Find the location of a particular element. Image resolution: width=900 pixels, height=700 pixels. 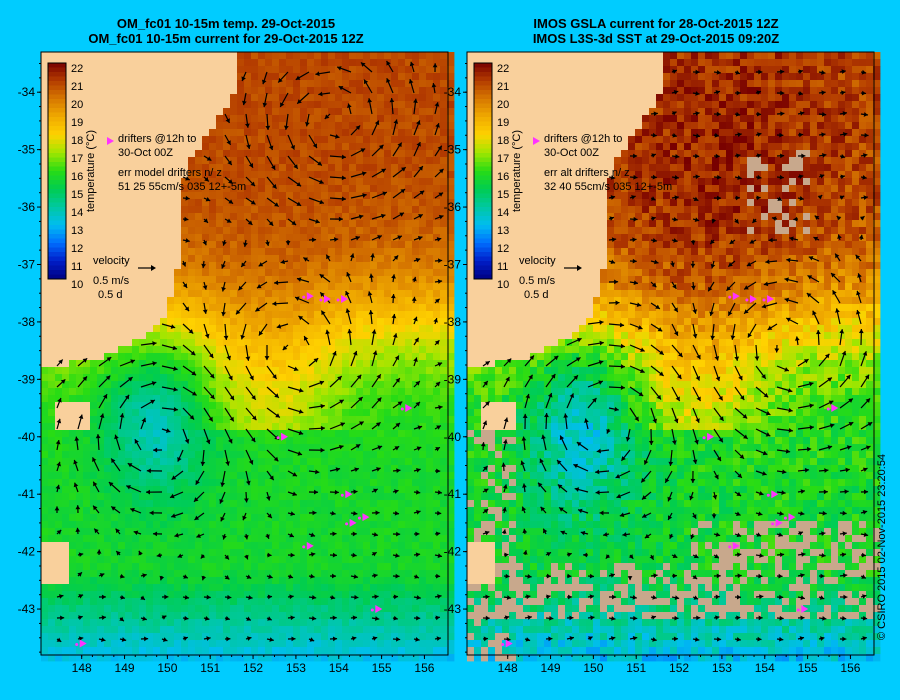

right-annotation-stats: 32 40 55cm/s 035 12+-5m is located at coordinates (608, 187).